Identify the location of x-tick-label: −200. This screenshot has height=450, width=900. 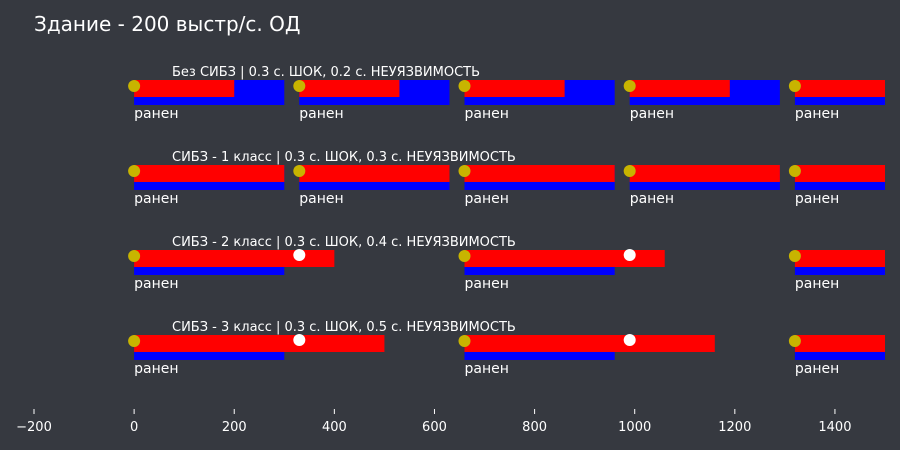
(34, 427).